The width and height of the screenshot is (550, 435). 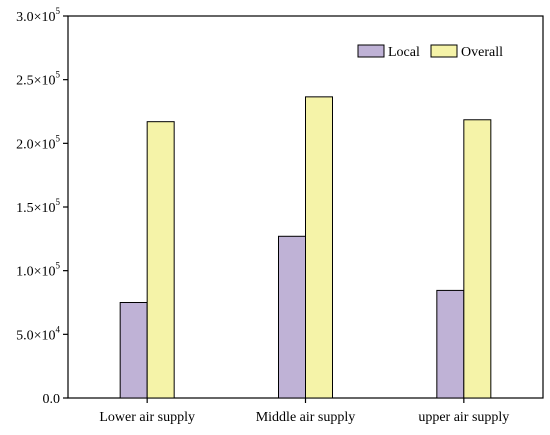 What do you see at coordinates (463, 417) in the screenshot?
I see `x-category-label: upper air supply` at bounding box center [463, 417].